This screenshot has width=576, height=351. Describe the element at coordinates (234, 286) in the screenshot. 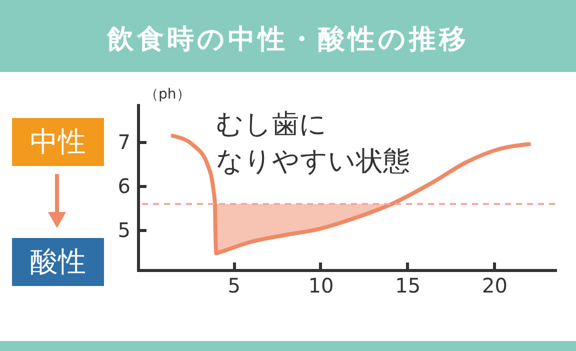

I see `x-tick-label: 5` at that location.